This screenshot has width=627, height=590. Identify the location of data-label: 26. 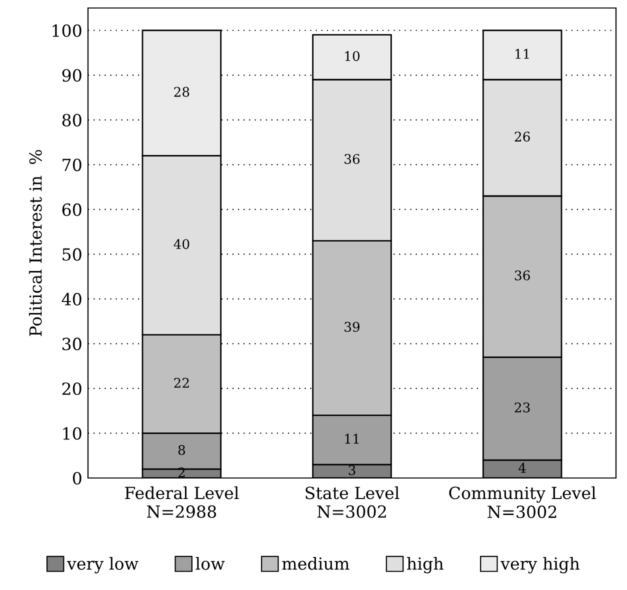
(522, 137).